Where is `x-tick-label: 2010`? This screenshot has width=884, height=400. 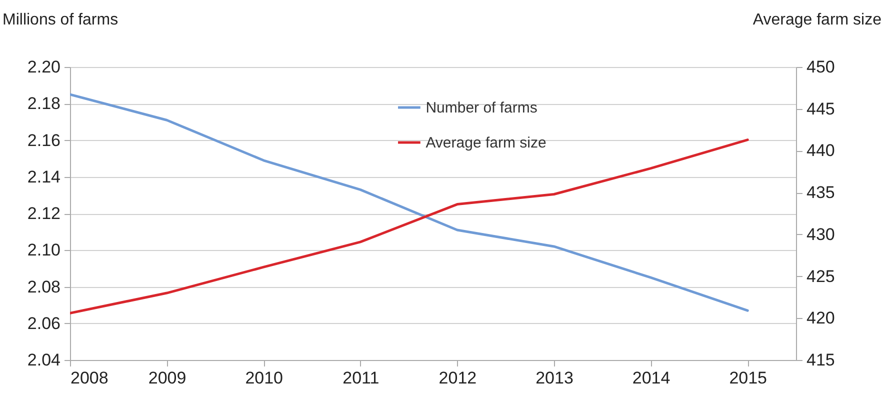 x-tick-label: 2010 is located at coordinates (264, 378).